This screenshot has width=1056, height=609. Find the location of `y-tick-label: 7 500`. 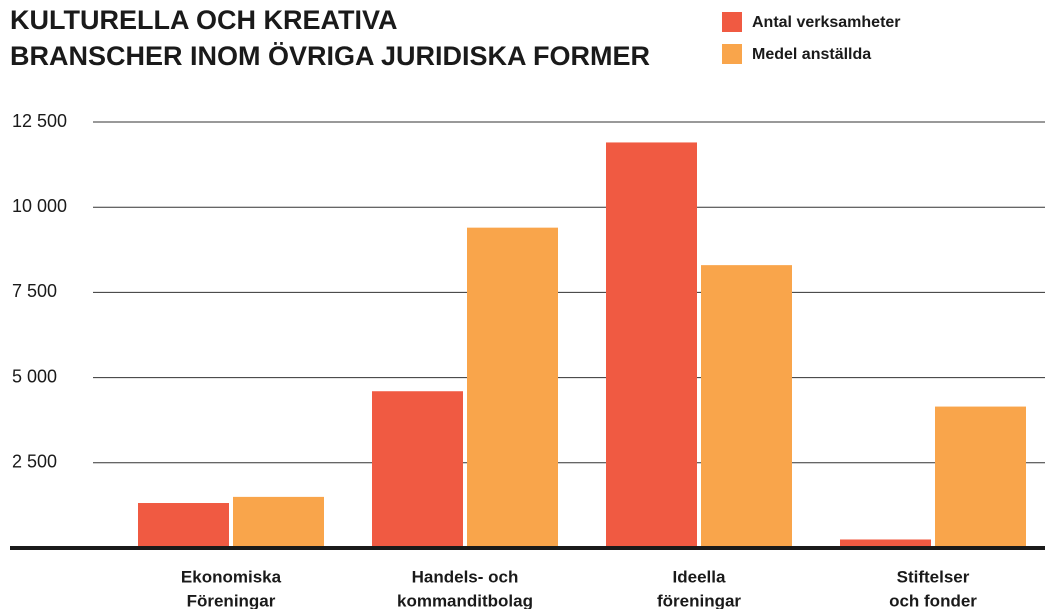

y-tick-label: 7 500 is located at coordinates (34, 291).